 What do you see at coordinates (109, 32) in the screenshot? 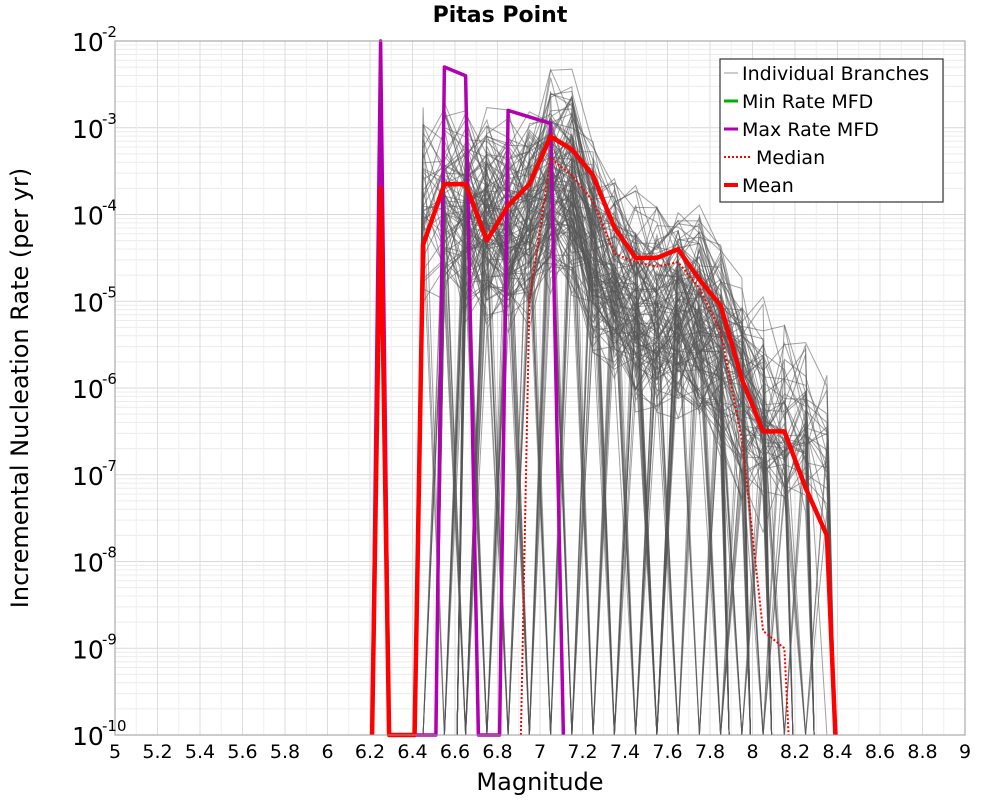
I see `y-tick-exponent: -2` at bounding box center [109, 32].